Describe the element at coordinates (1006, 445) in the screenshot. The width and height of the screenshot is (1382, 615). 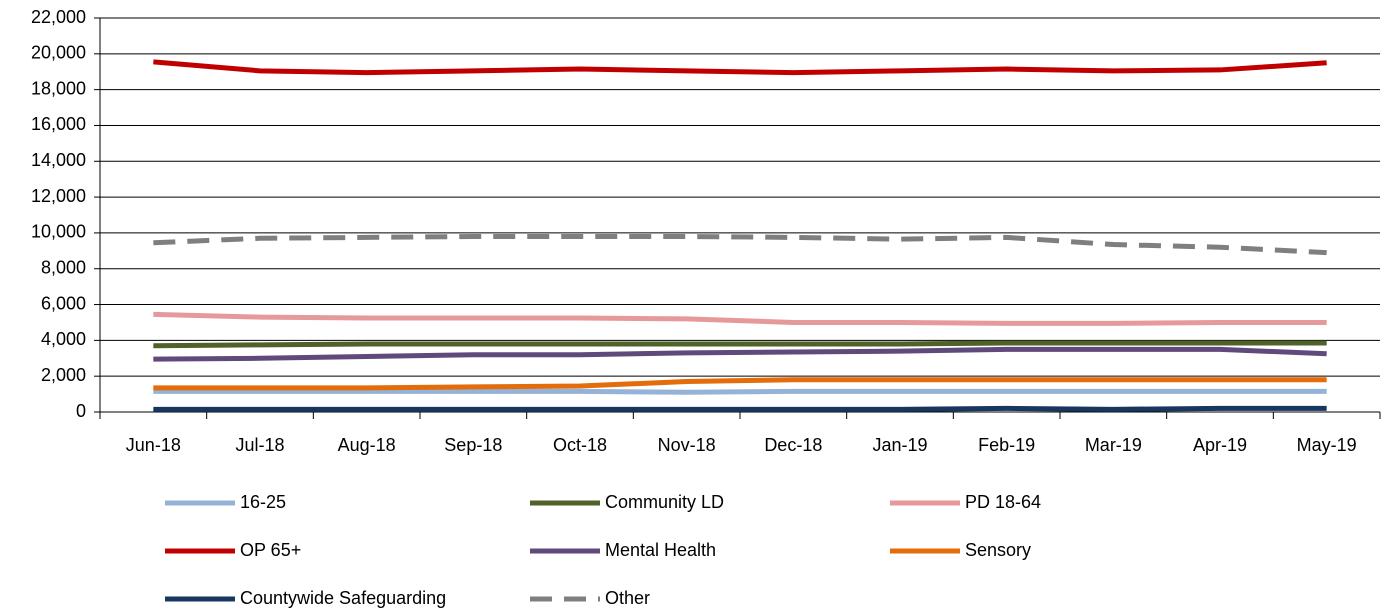
I see `x-tick-label: Feb-19` at that location.